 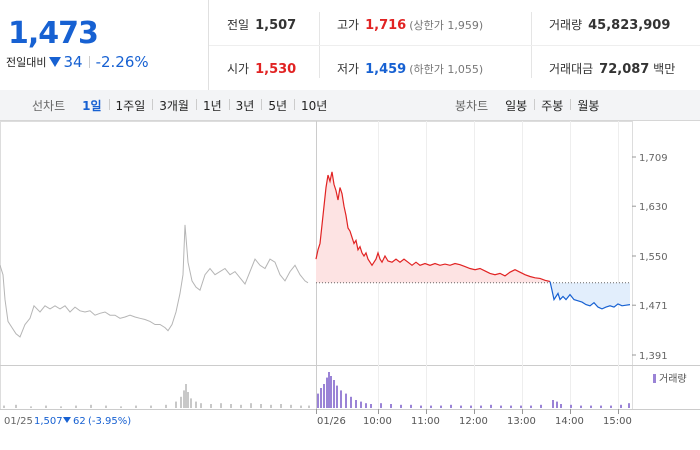 I want to click on tab-weekly: 주봉, so click(x=552, y=105).